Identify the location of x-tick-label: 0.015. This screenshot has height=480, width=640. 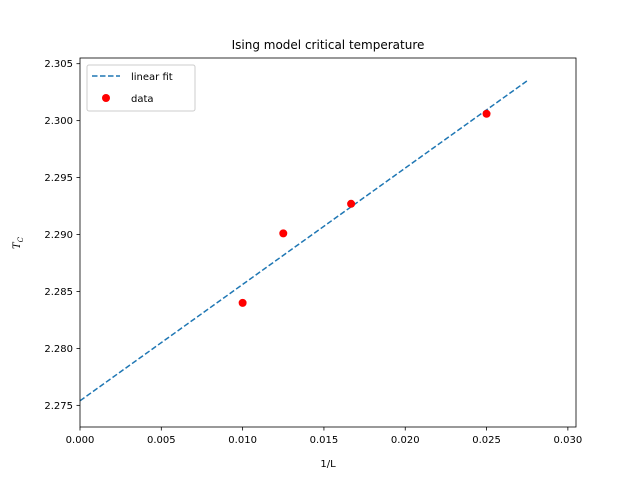
(324, 440).